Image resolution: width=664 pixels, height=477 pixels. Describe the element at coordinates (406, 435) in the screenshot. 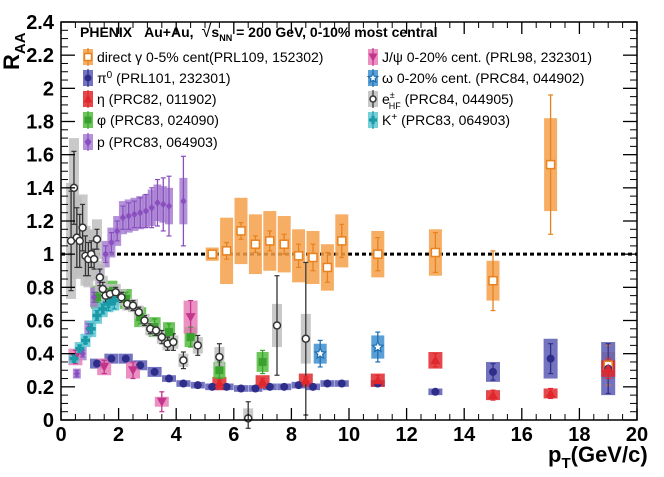

I see `x-tick-label: 12` at that location.